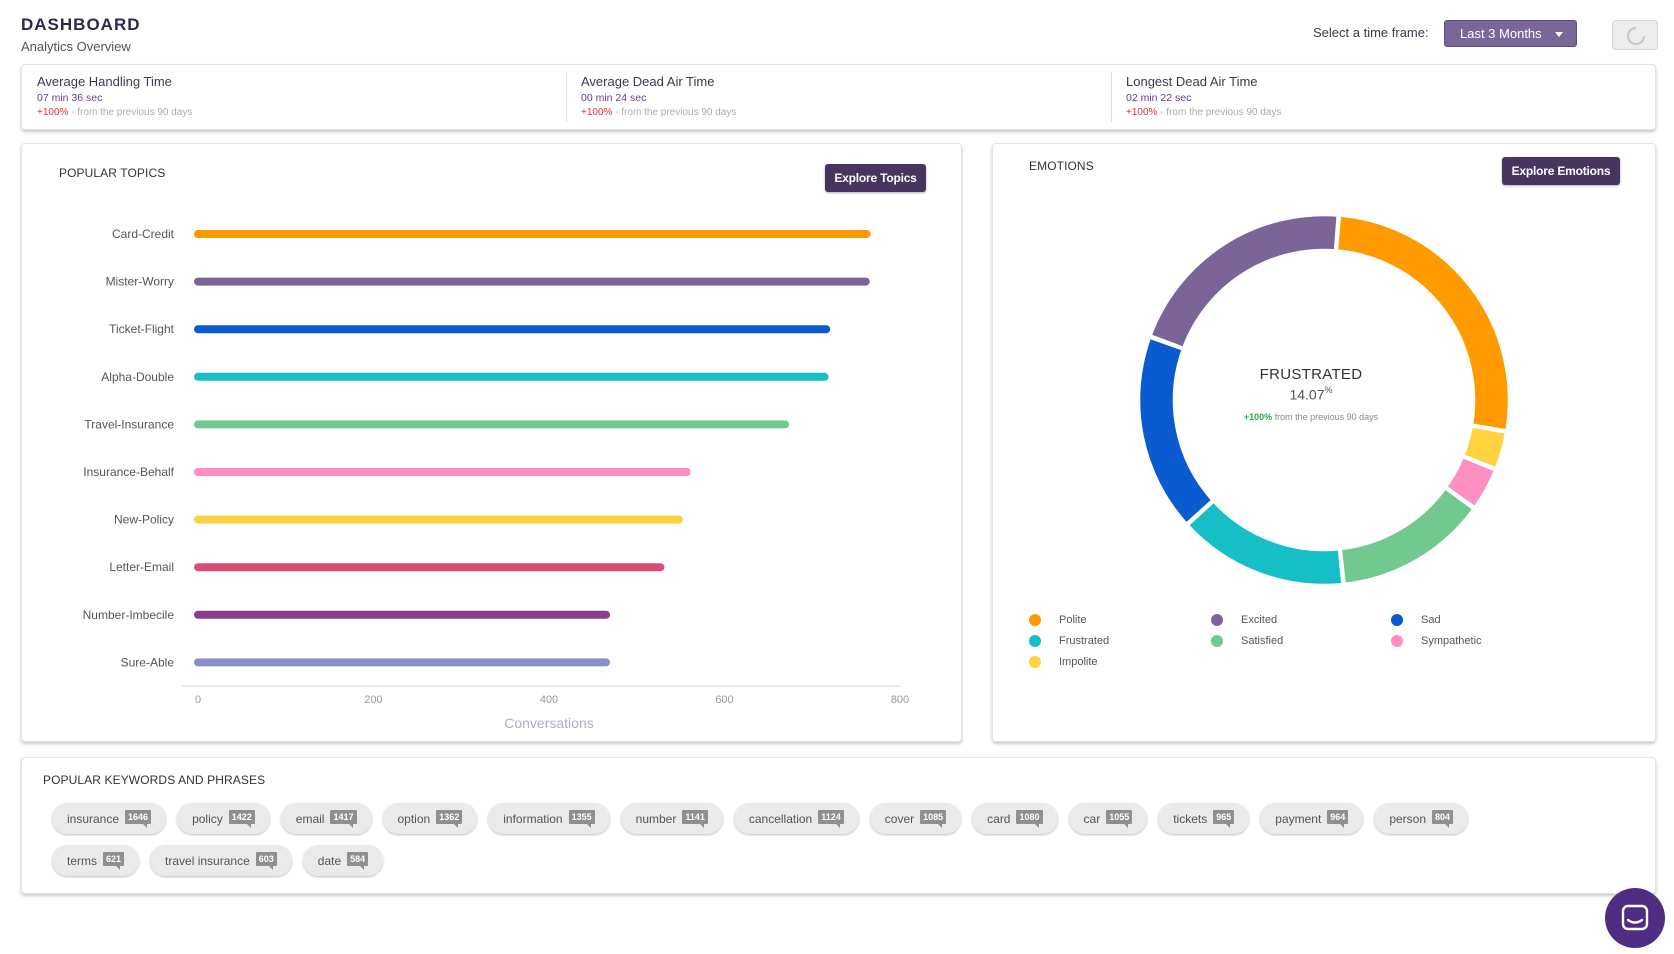 This screenshot has height=954, width=1674. Describe the element at coordinates (1224, 818) in the screenshot. I see `keyword-count-badge: 965` at that location.